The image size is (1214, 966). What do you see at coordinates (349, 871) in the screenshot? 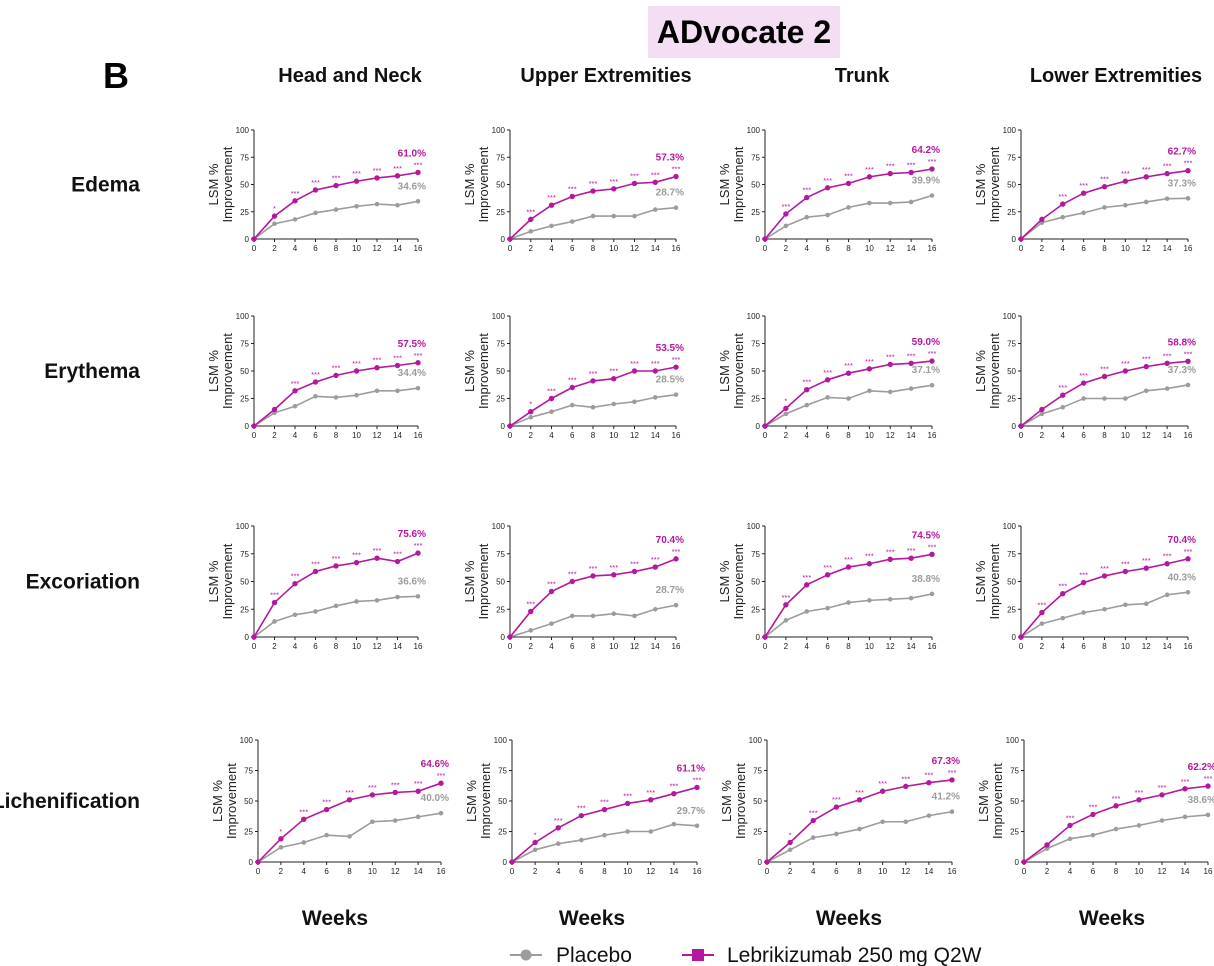
I see `x-tick-label: 8` at bounding box center [349, 871].